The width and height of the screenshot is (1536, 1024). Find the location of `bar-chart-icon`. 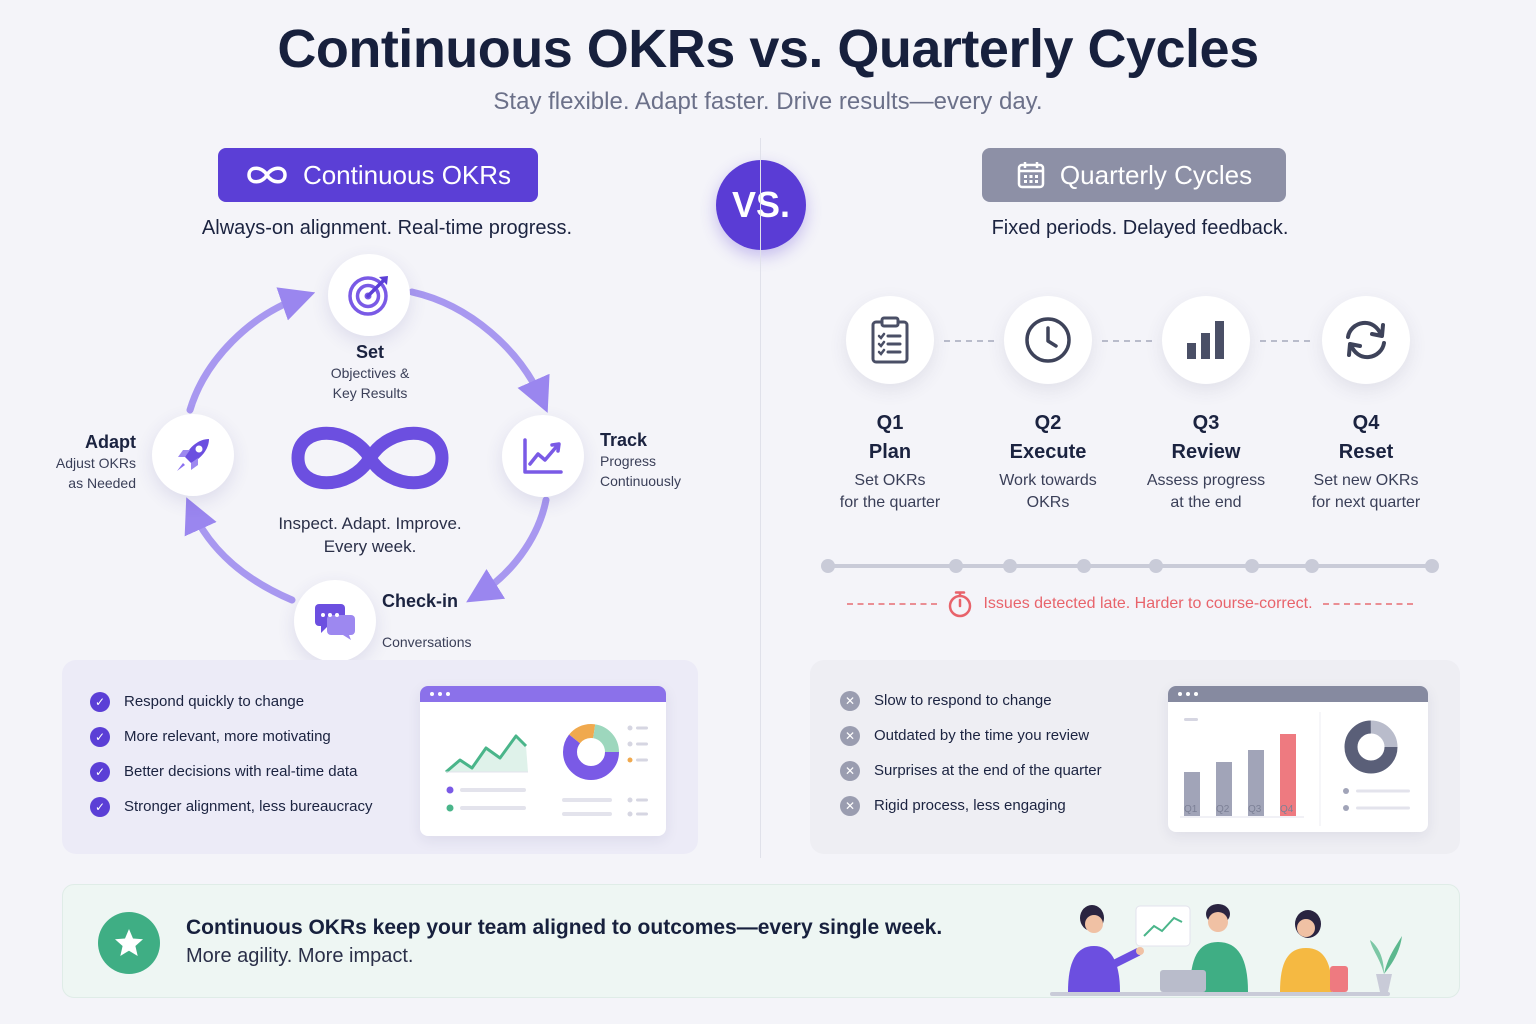

bar-chart-icon is located at coordinates (1205, 340).